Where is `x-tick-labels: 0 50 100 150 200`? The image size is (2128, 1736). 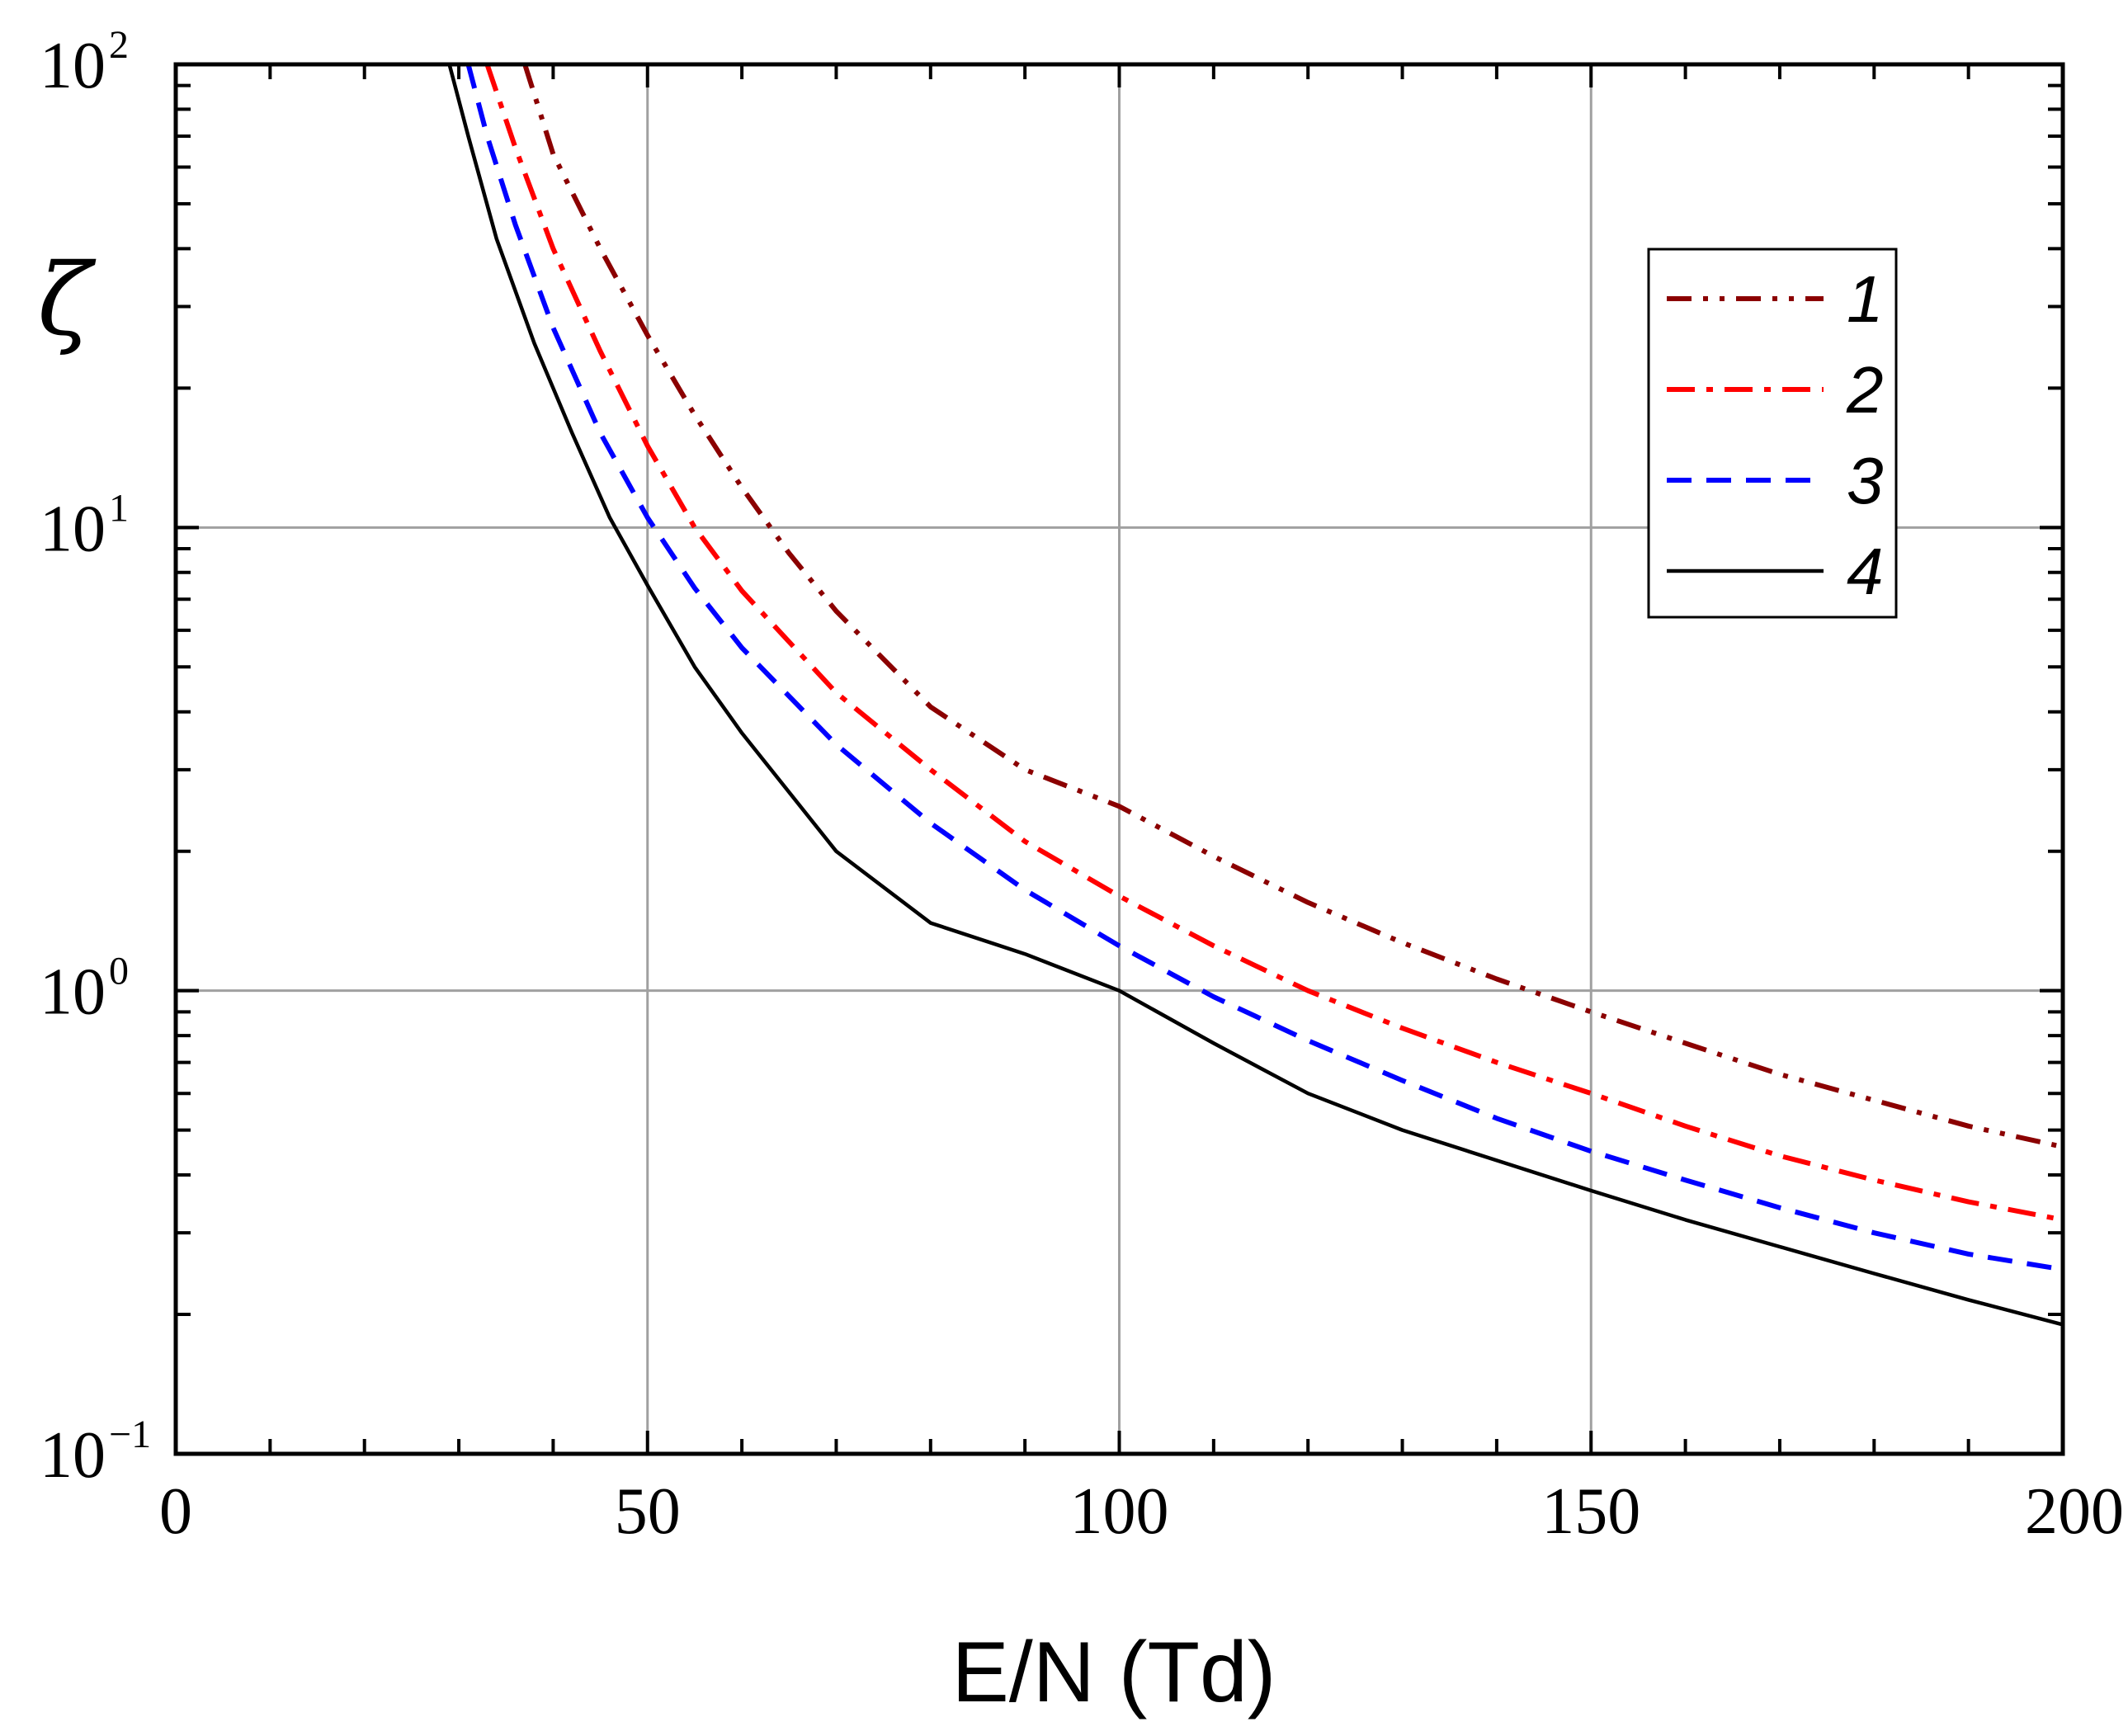 x-tick-labels: 0 50 100 150 200 is located at coordinates (1141, 1511).